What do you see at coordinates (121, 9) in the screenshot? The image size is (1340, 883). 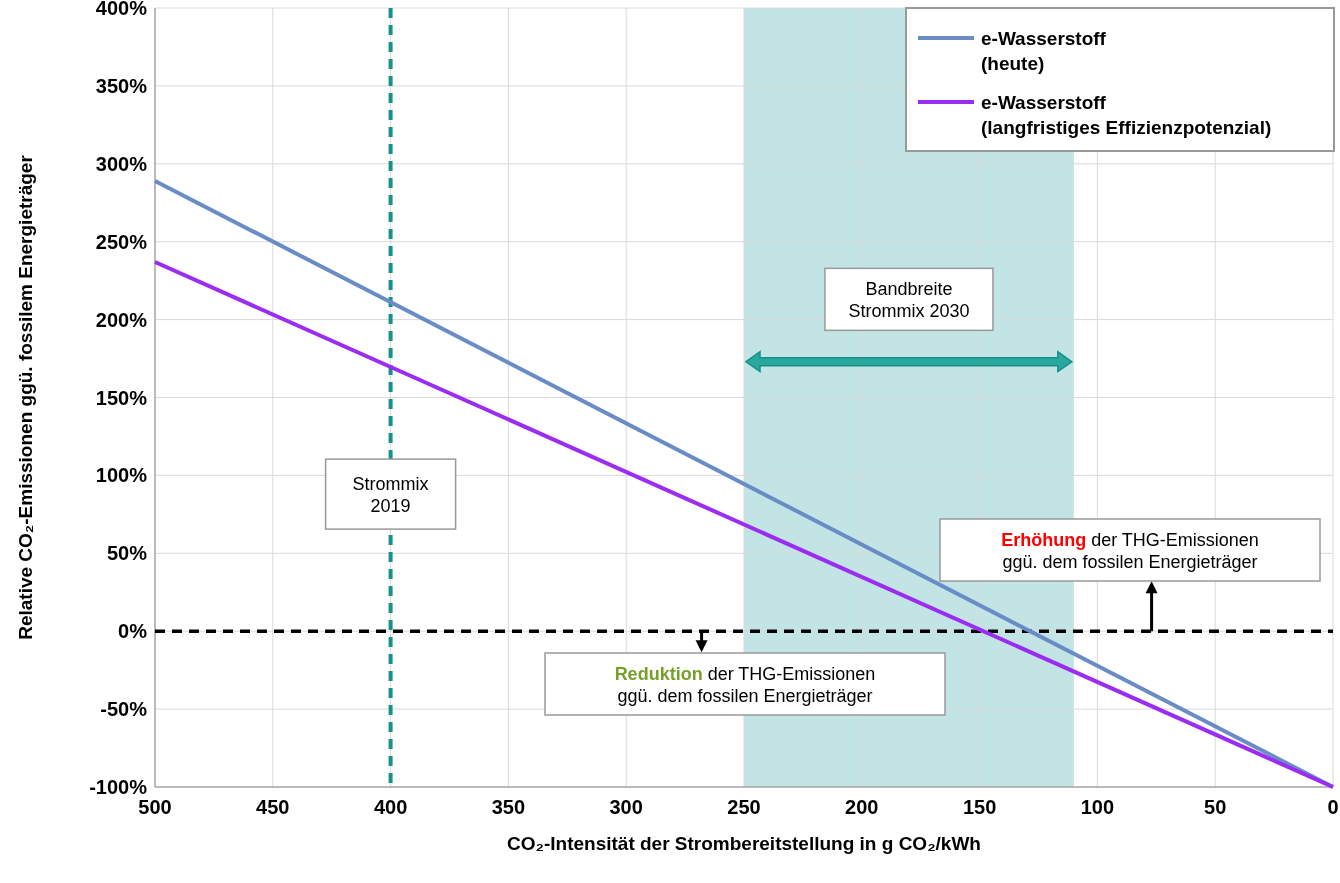 I see `y-tick-label: 400%` at bounding box center [121, 9].